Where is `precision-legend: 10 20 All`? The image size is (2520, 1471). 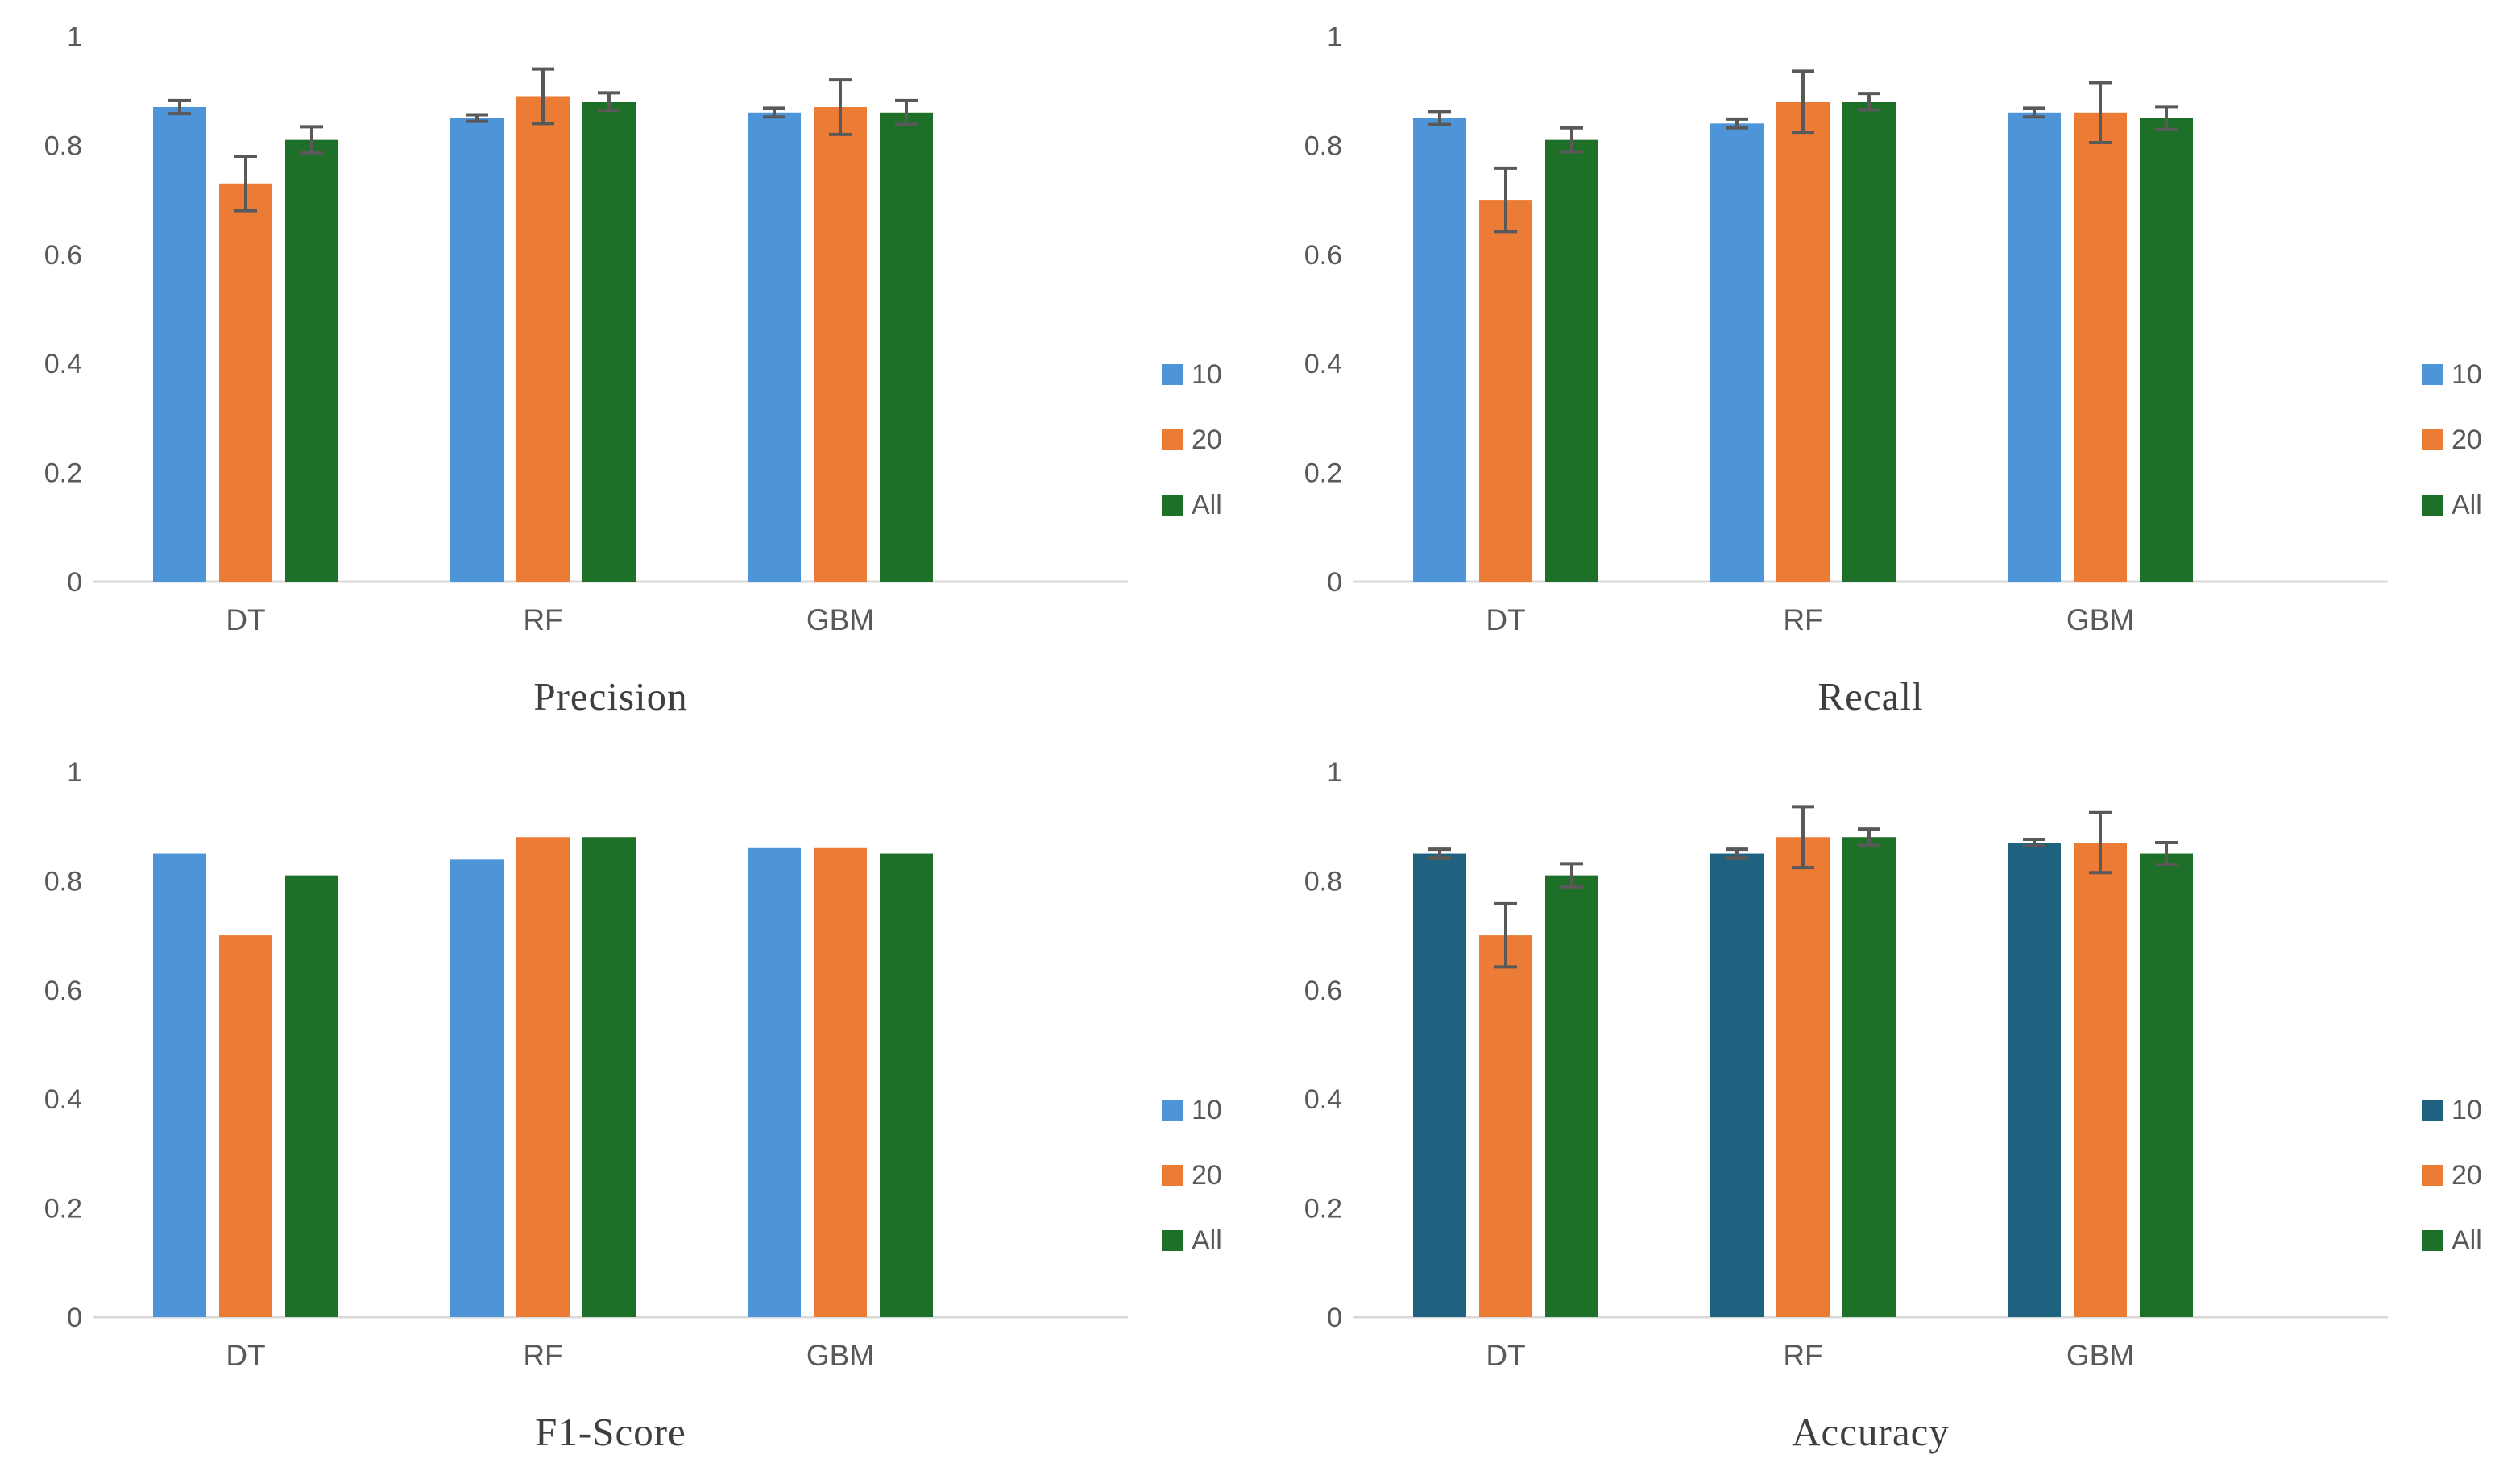
precision-legend: 10 20 All is located at coordinates (1192, 440).